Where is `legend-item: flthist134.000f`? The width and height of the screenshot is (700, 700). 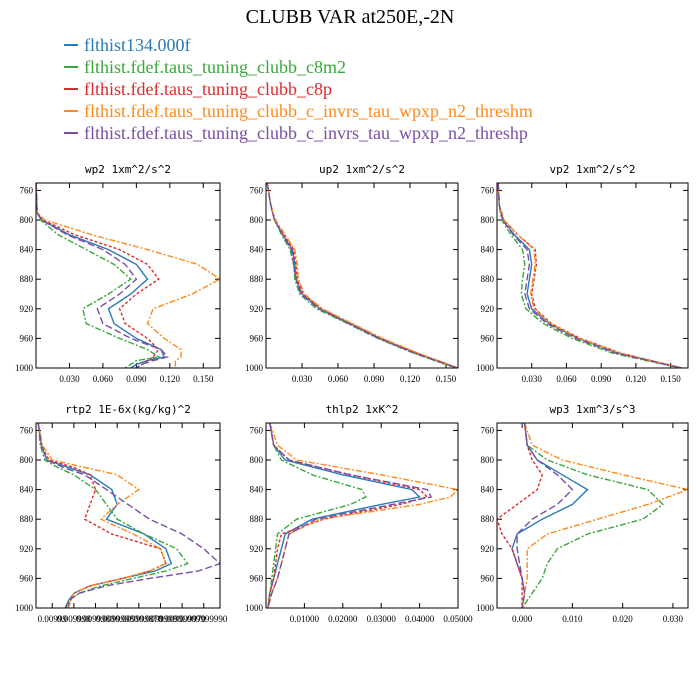
legend-item: flthist134.000f is located at coordinates (298, 45).